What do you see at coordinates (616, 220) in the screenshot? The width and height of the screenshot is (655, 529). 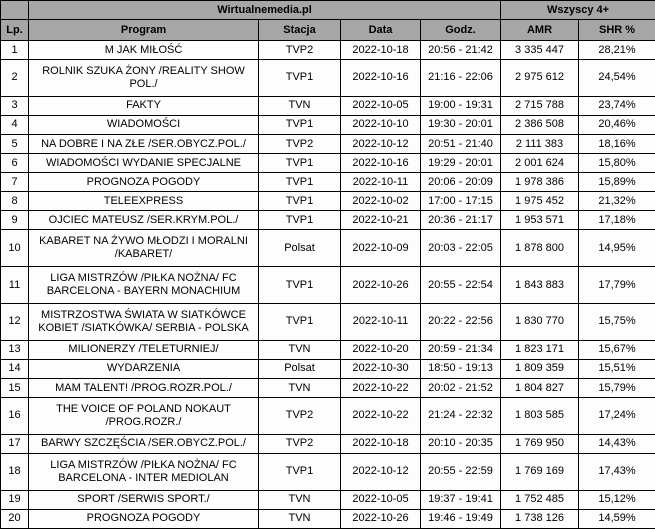 I see `cell-shr: 17,18%` at bounding box center [616, 220].